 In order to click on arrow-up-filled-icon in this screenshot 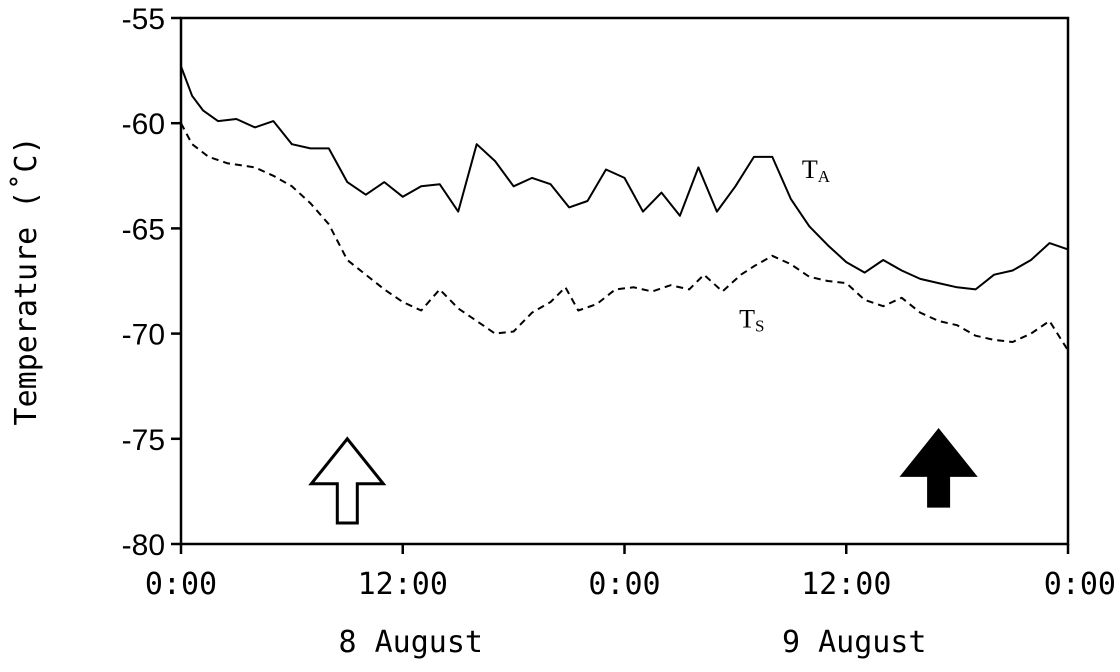, I will do `click(938, 467)`.